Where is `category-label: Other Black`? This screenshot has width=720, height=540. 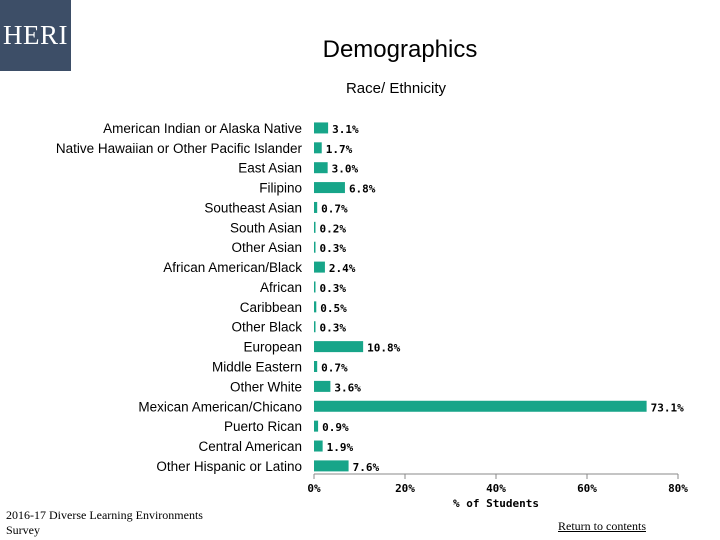 category-label: Other Black is located at coordinates (266, 327).